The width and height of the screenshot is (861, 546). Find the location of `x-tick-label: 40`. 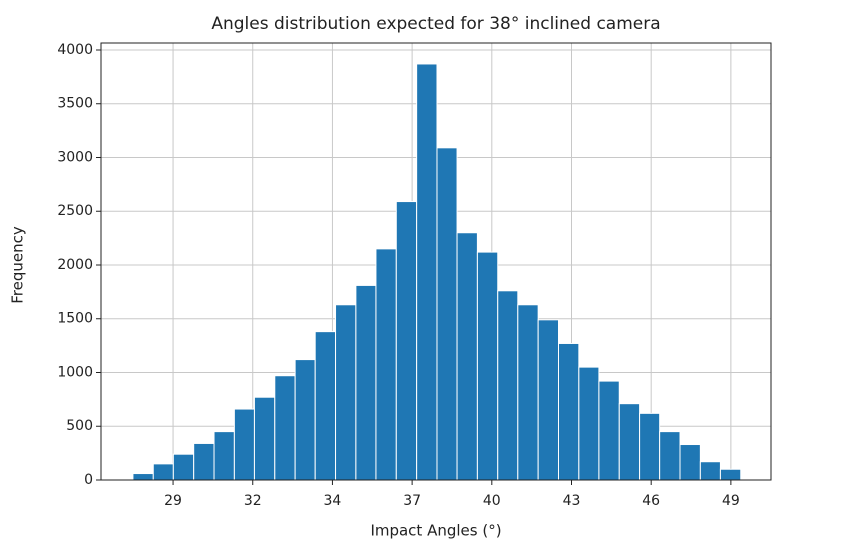

x-tick-label: 40 is located at coordinates (492, 501).